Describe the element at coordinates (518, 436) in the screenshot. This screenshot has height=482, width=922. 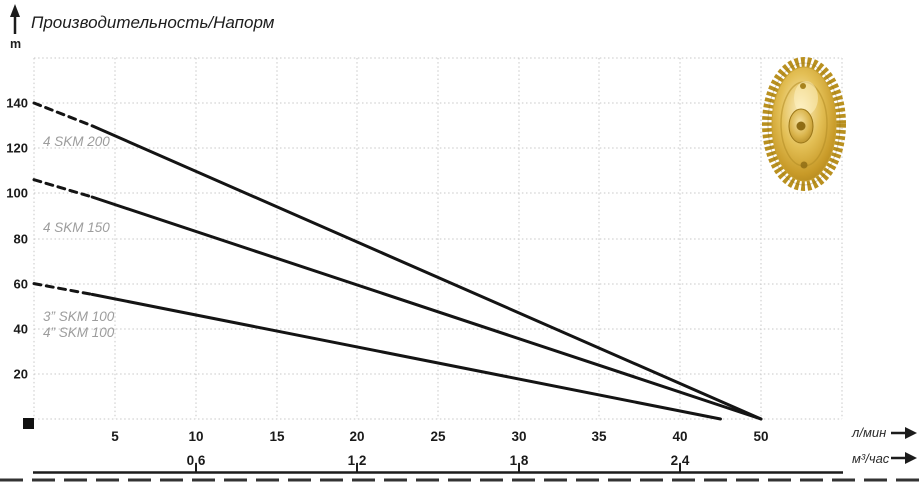
I see `x-tick: 30` at that location.